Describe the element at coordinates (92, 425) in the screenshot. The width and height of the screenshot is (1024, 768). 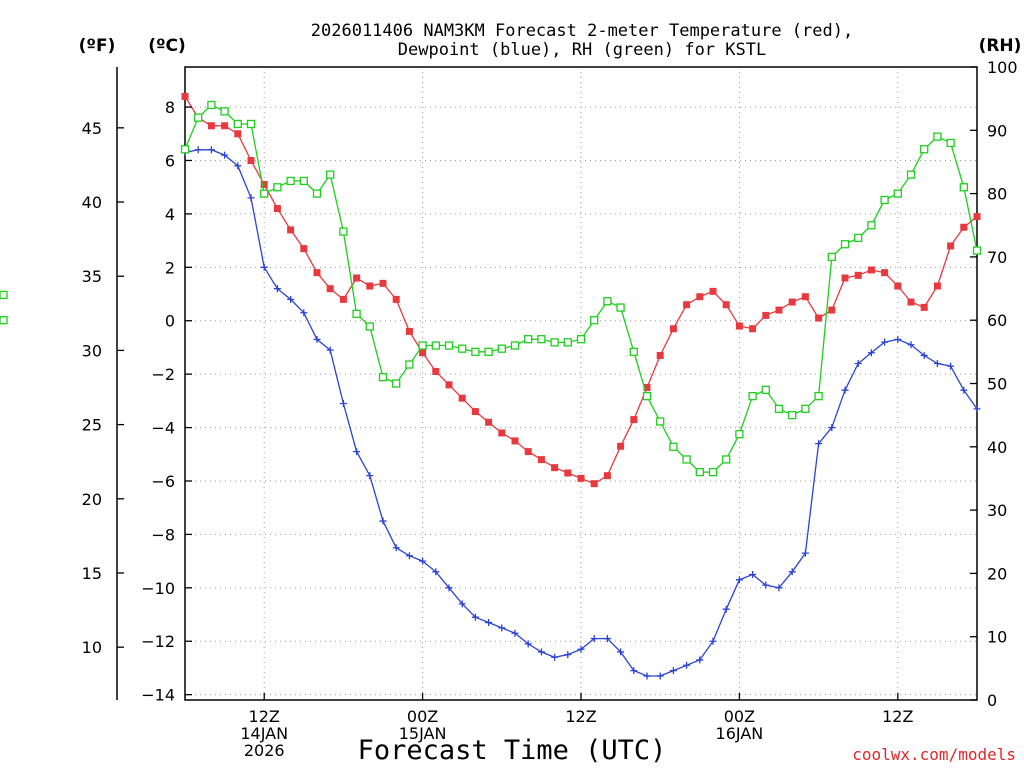
I see `fahrenheit-tick-label: 25` at that location.